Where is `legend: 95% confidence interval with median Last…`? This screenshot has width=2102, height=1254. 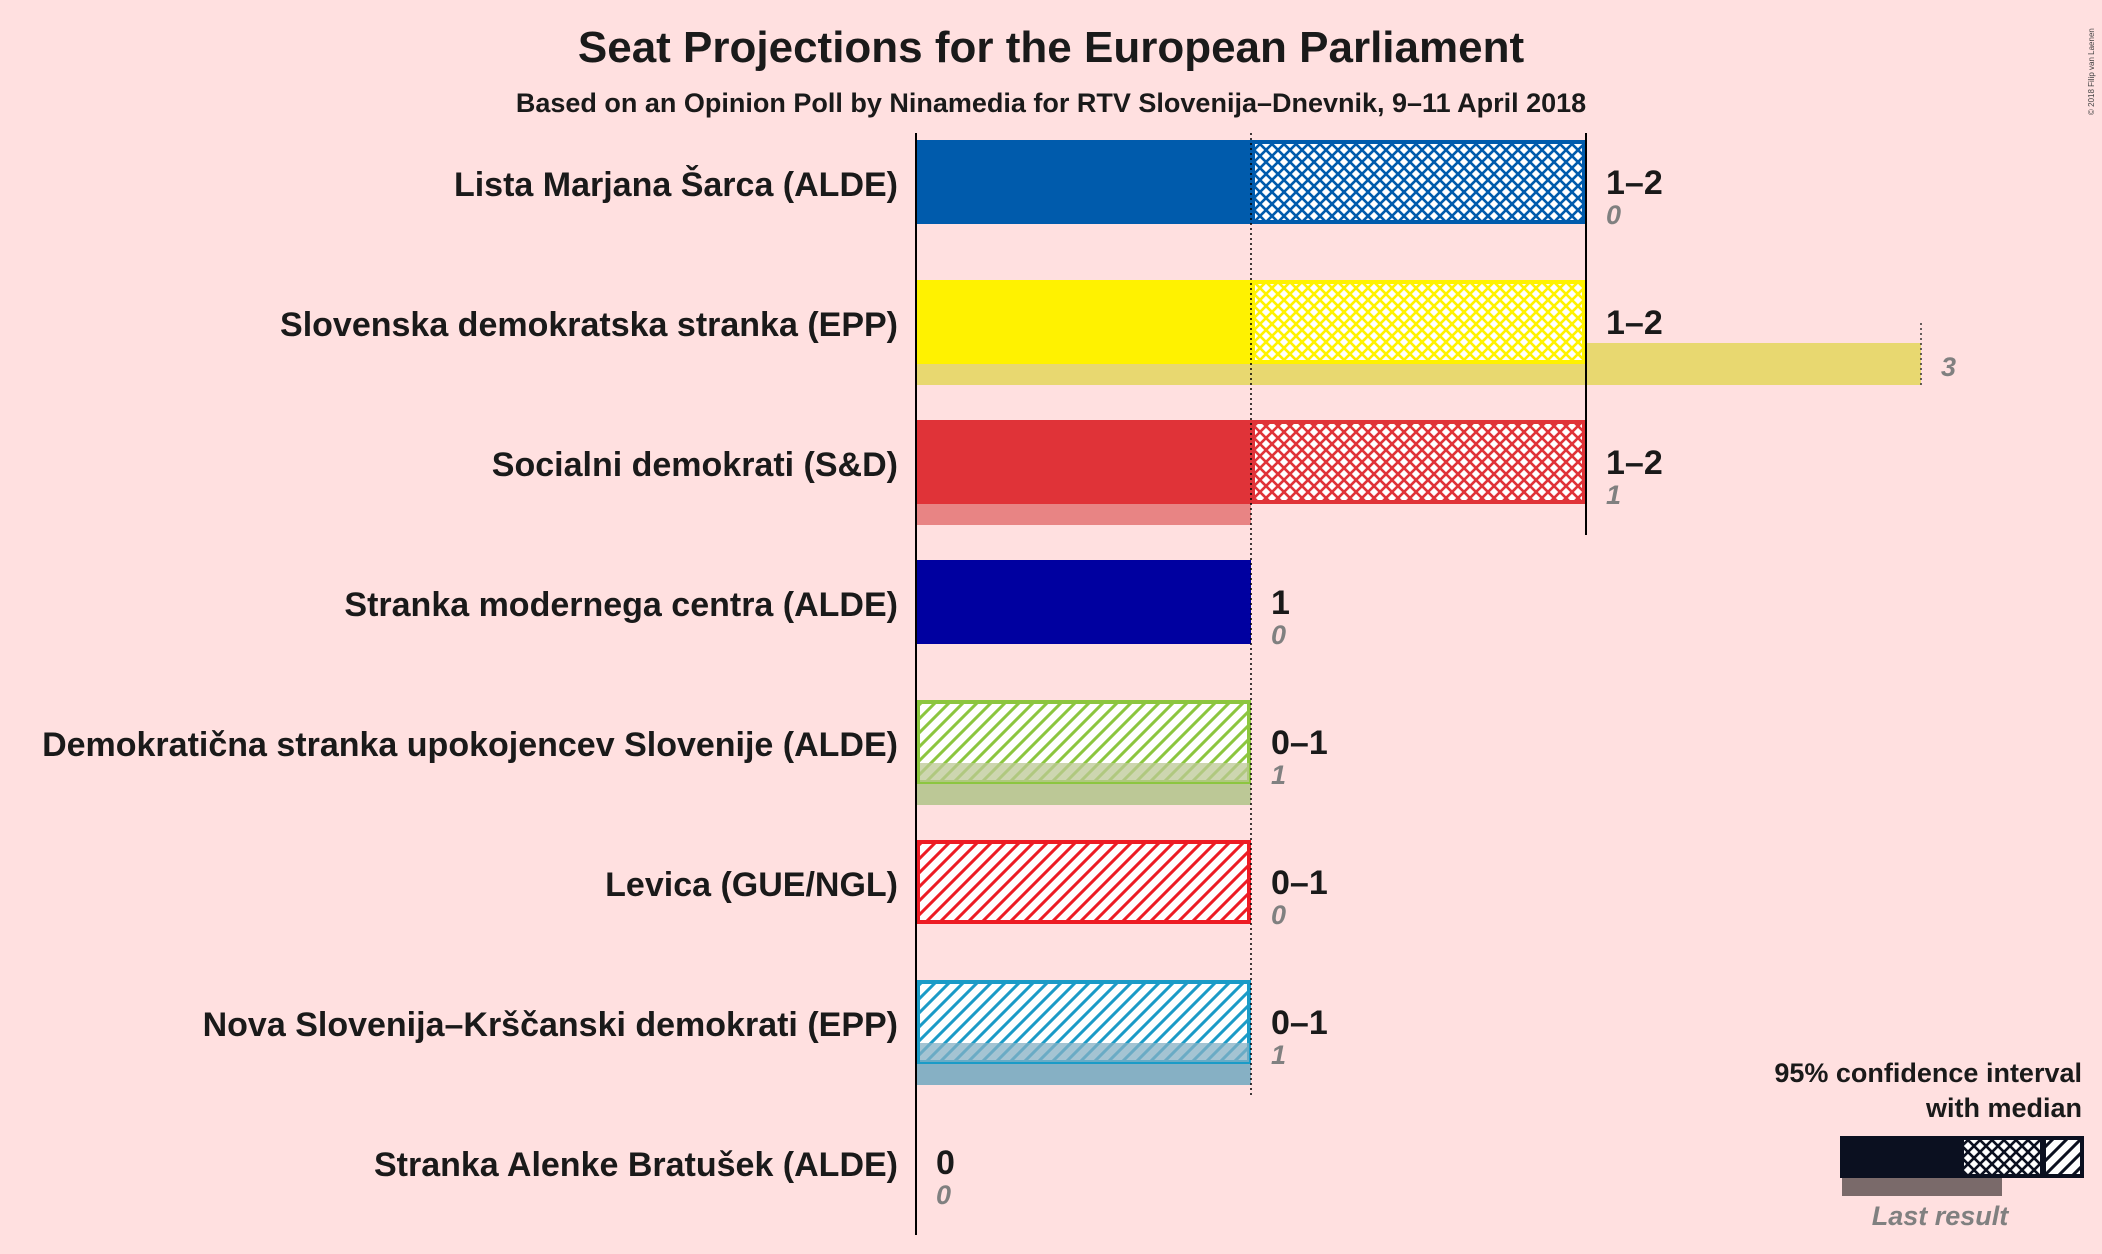 legend: 95% confidence interval with median Last… is located at coordinates (1929, 1144).